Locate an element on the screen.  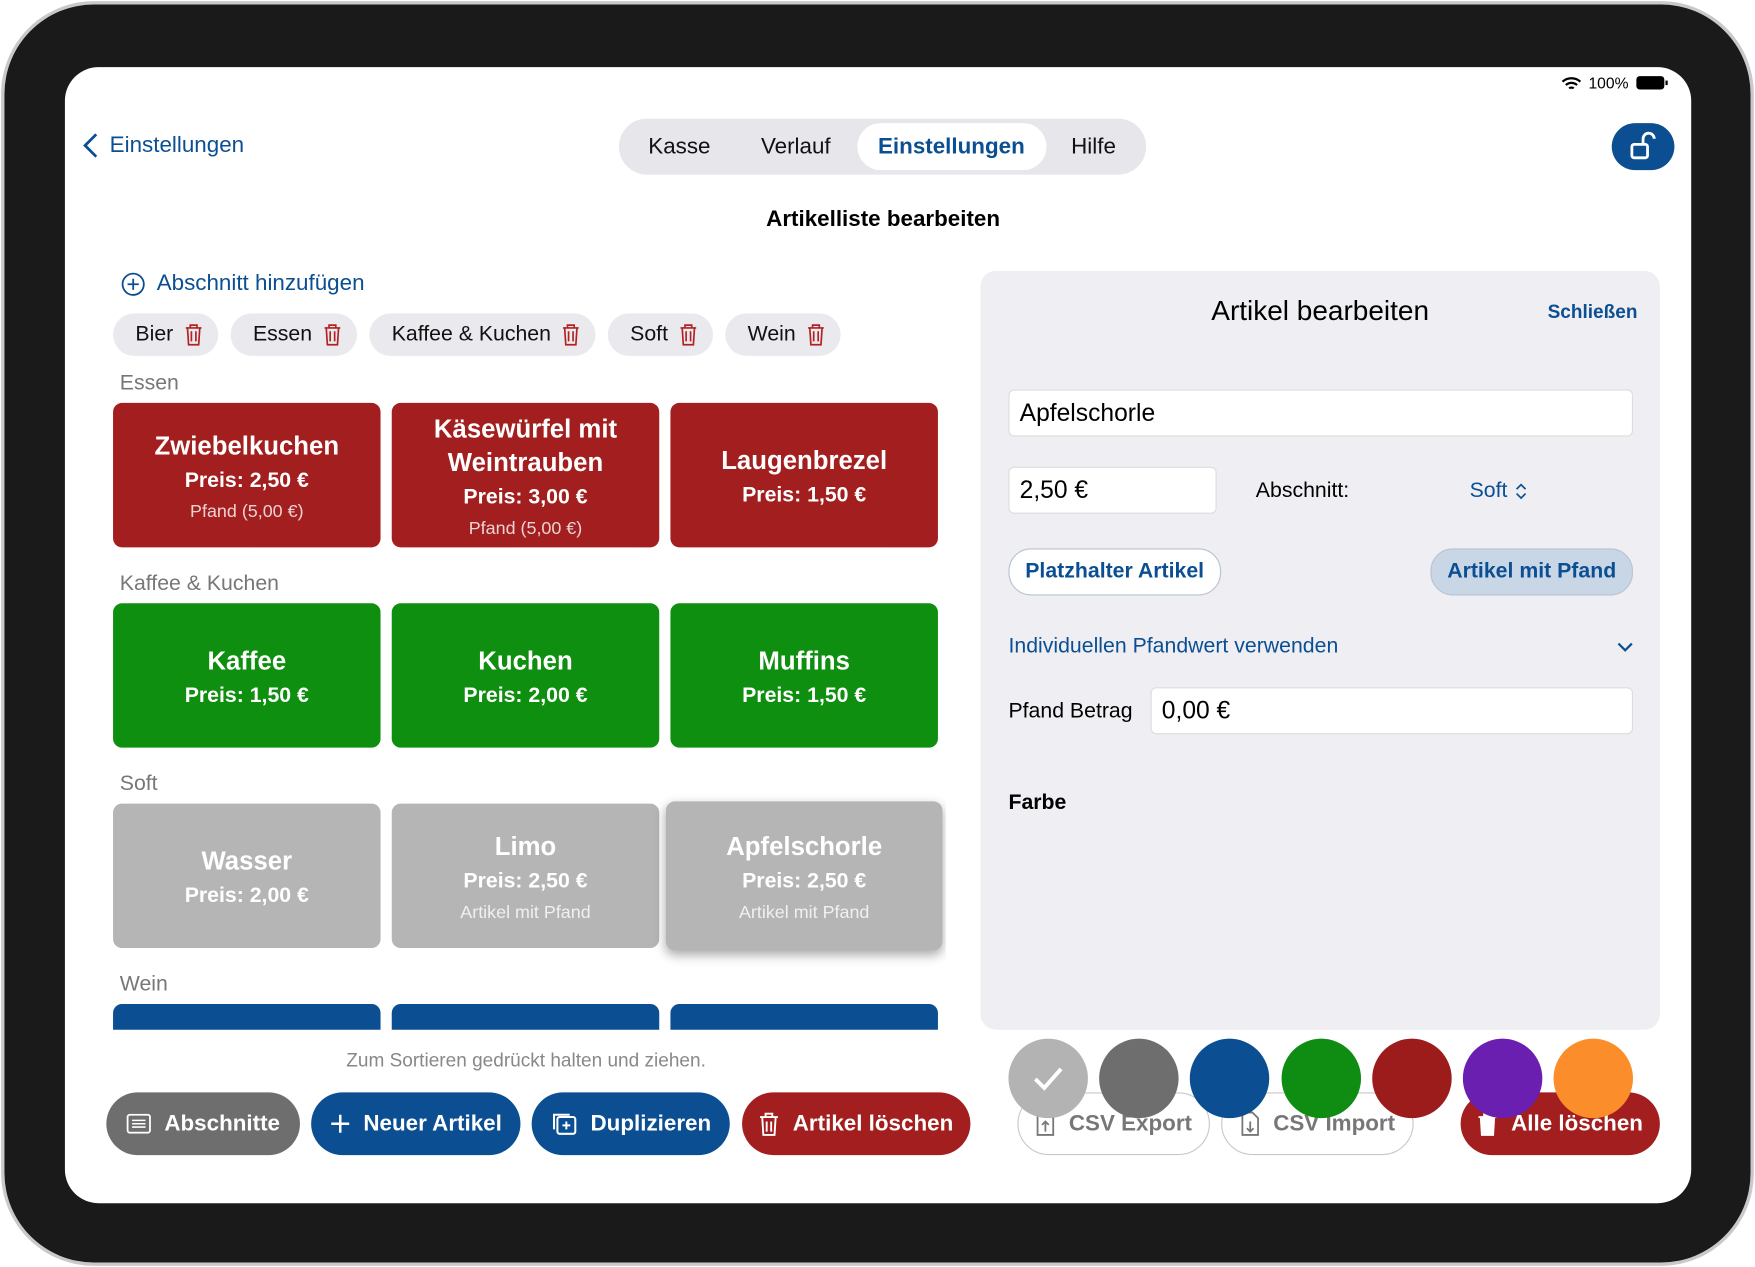
article-tile: Laugenbrezel Preis: 1,50 € is located at coordinates (804, 475).